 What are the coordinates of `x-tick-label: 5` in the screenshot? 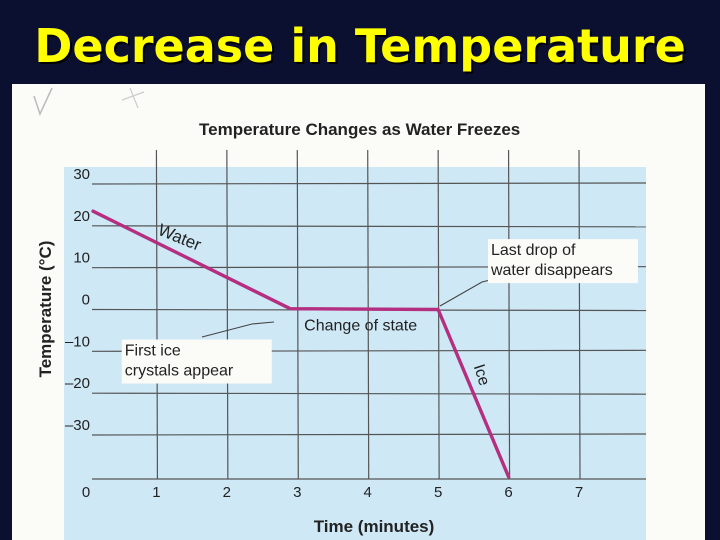 It's located at (438, 492).